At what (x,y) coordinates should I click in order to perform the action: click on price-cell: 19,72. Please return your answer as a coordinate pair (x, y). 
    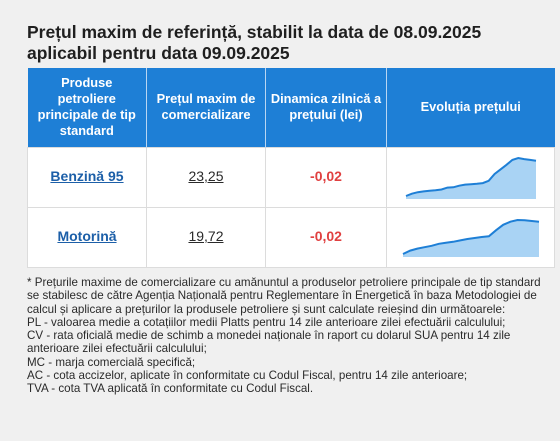
    Looking at the image, I should click on (206, 237).